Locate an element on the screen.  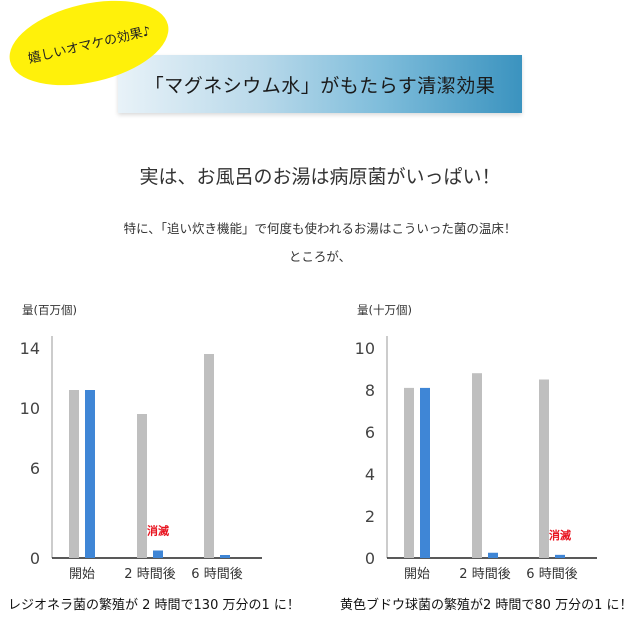
y-axis-label: 量(十万個) is located at coordinates (384, 310).